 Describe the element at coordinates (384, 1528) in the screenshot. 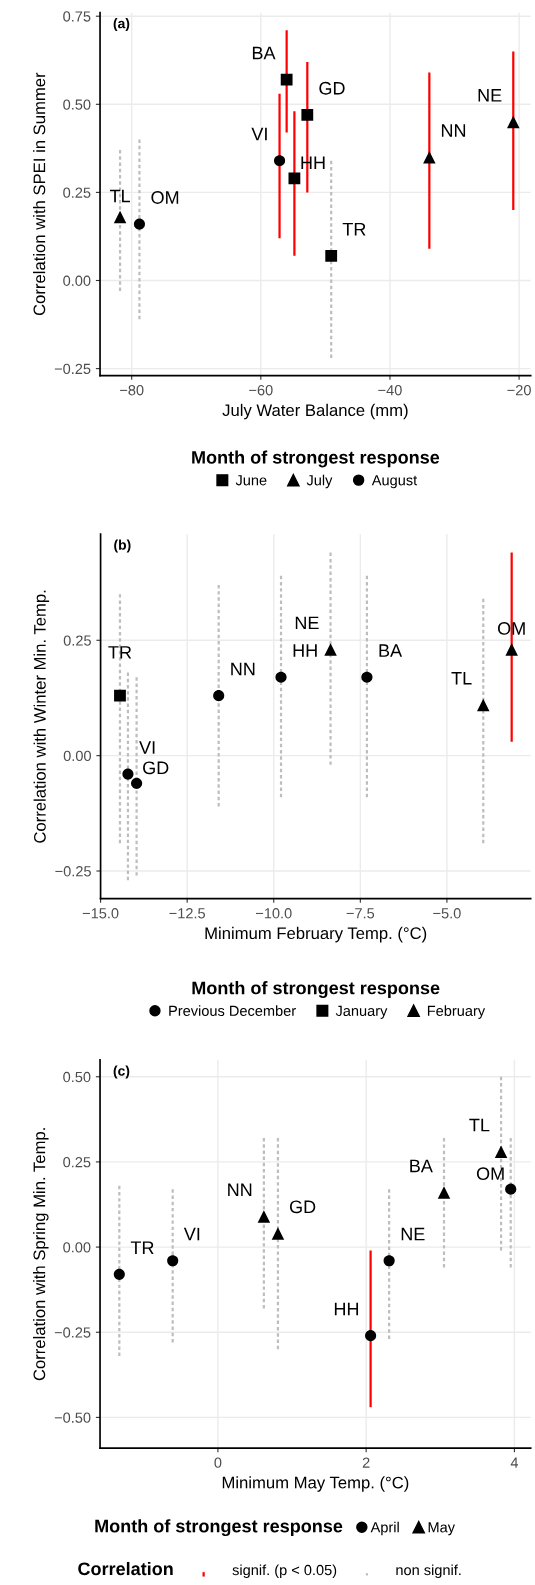

I see `legend-label: April` at that location.